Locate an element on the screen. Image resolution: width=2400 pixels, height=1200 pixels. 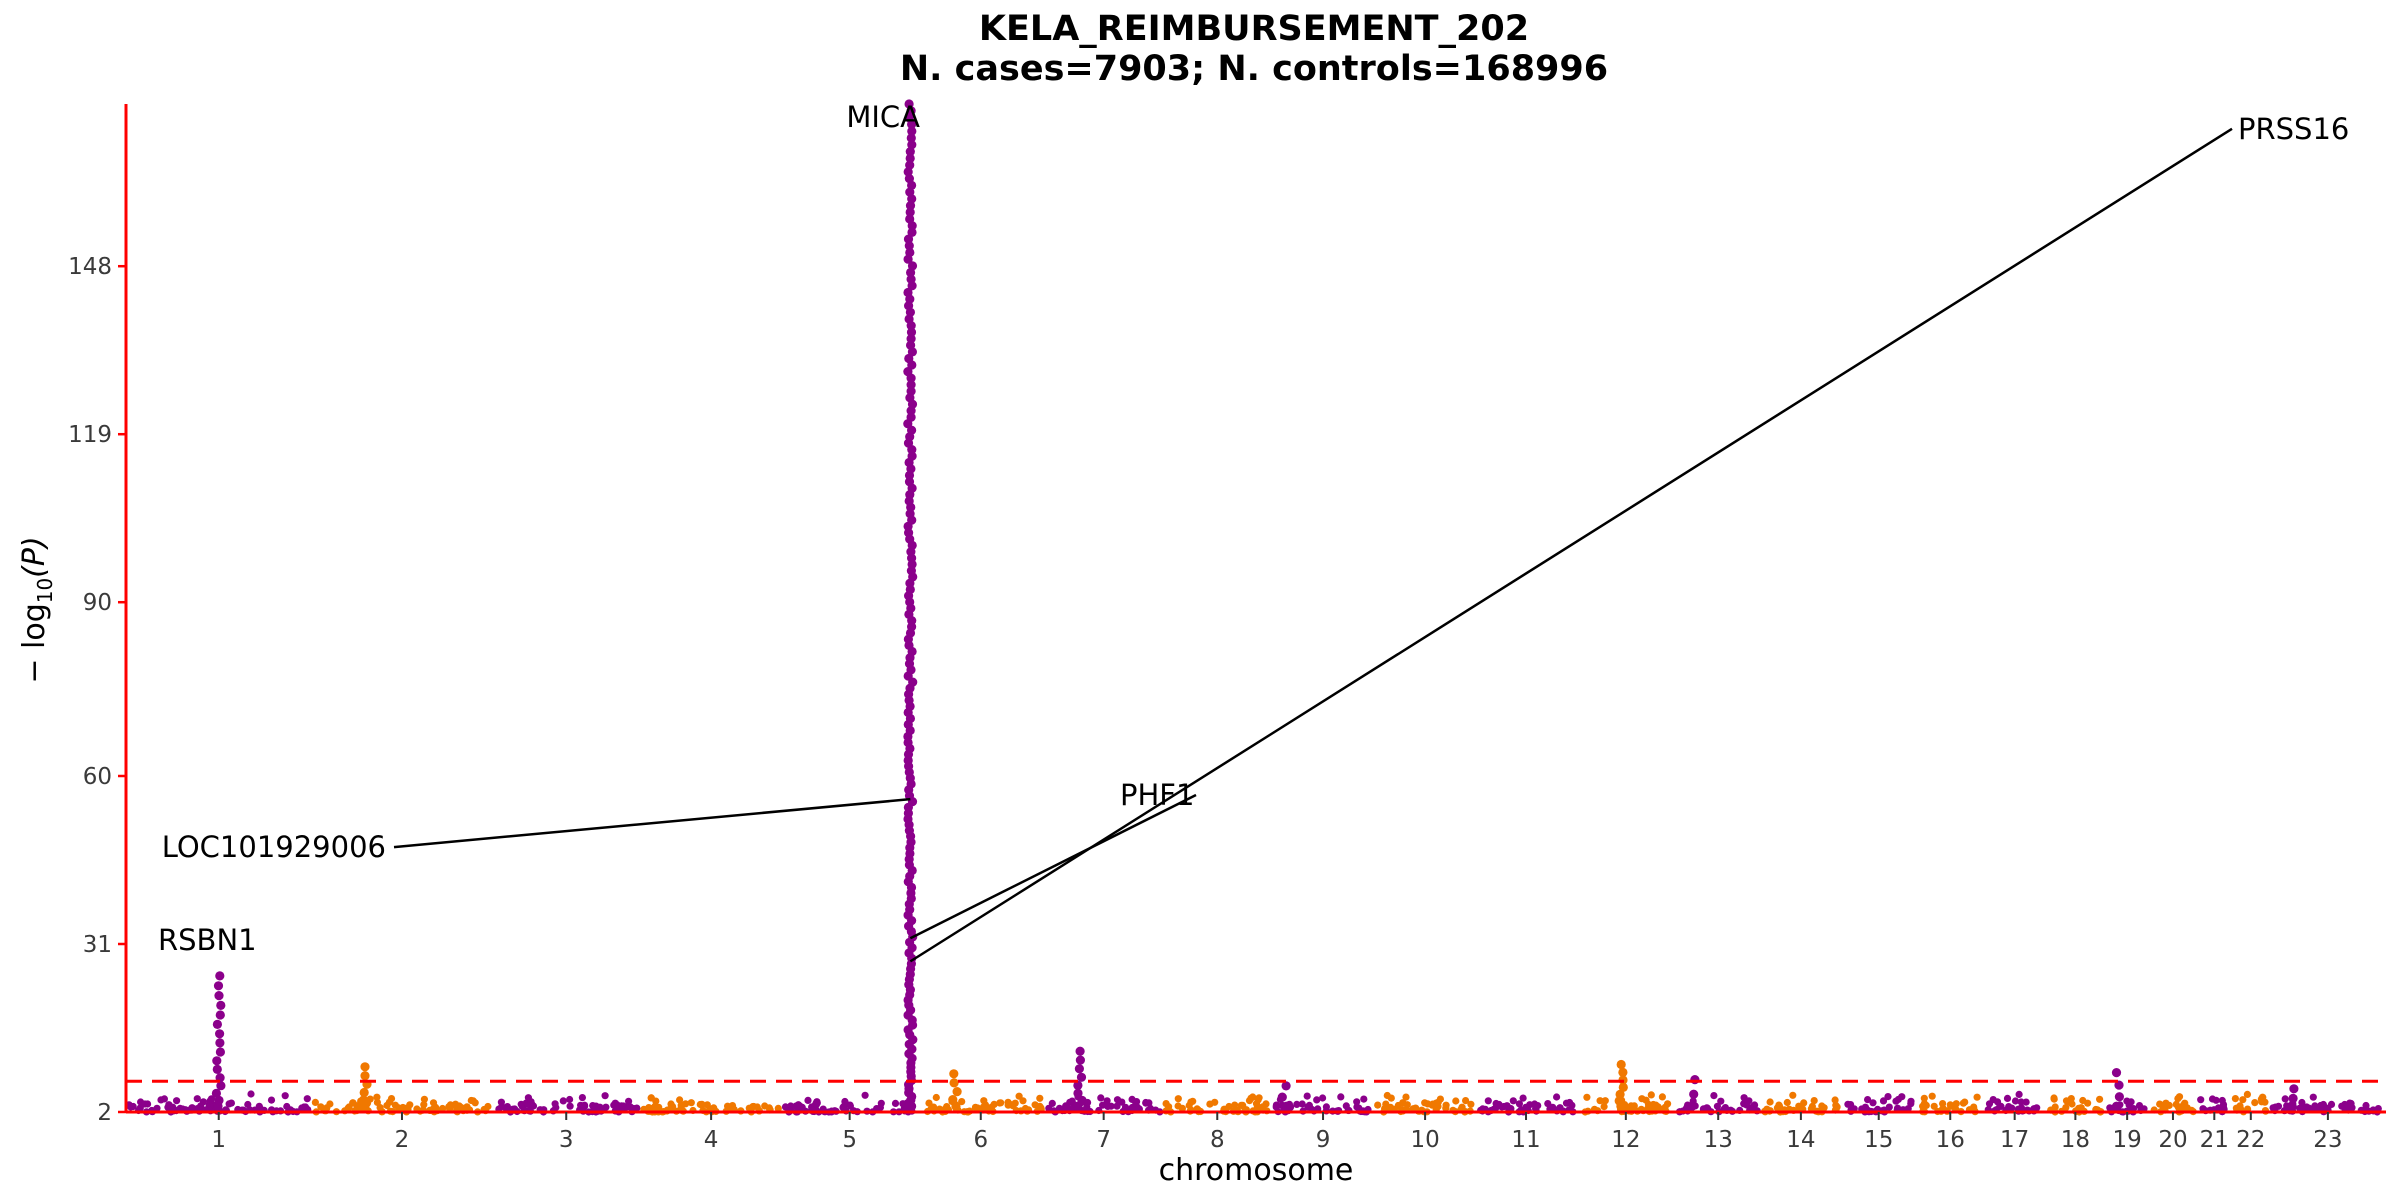
x-tick-label: 22 is located at coordinates (2250, 1140).